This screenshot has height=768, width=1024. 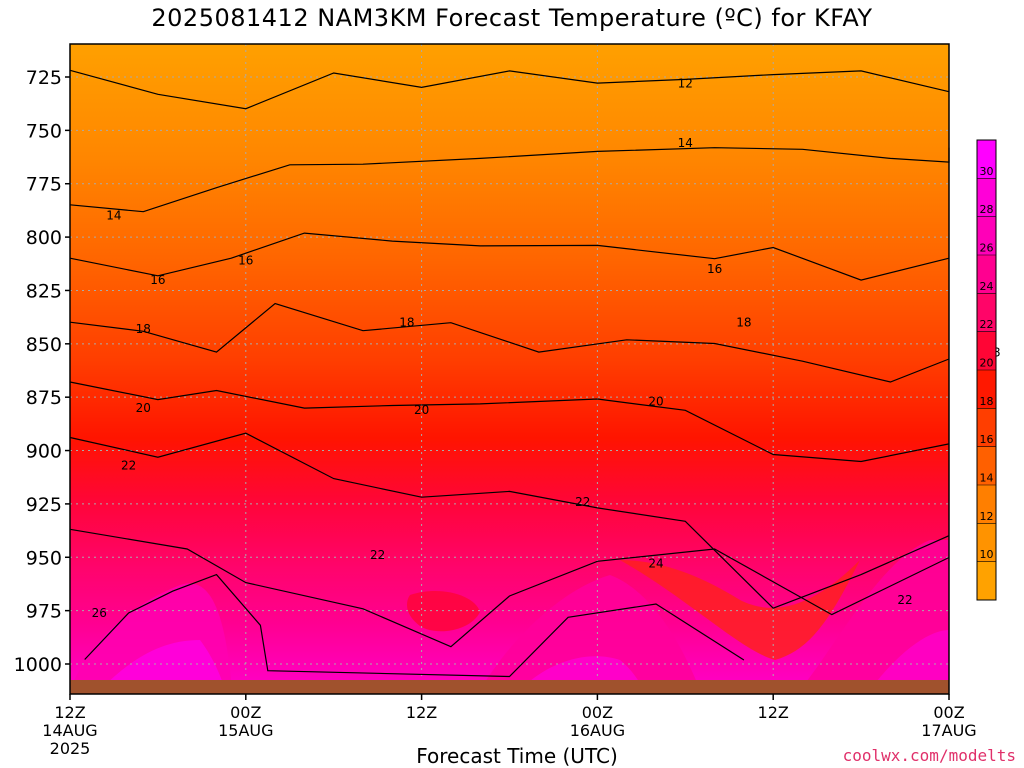 What do you see at coordinates (69, 730) in the screenshot?
I see `xtick-label-0-mid: 14AUG` at bounding box center [69, 730].